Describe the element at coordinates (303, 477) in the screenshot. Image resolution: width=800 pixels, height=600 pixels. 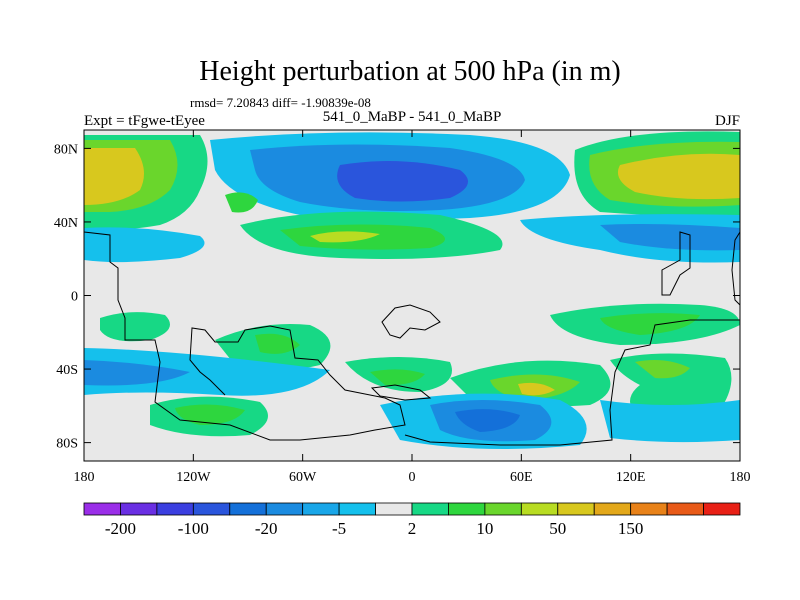
I see `x-tick-label: 60W` at that location.